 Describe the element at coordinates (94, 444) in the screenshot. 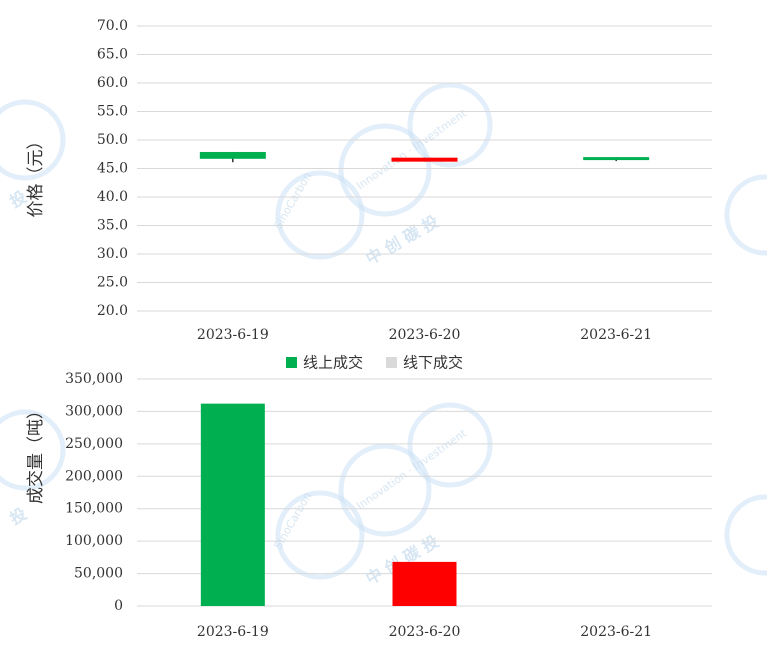

I see `volume-y-tick: 250,000` at that location.